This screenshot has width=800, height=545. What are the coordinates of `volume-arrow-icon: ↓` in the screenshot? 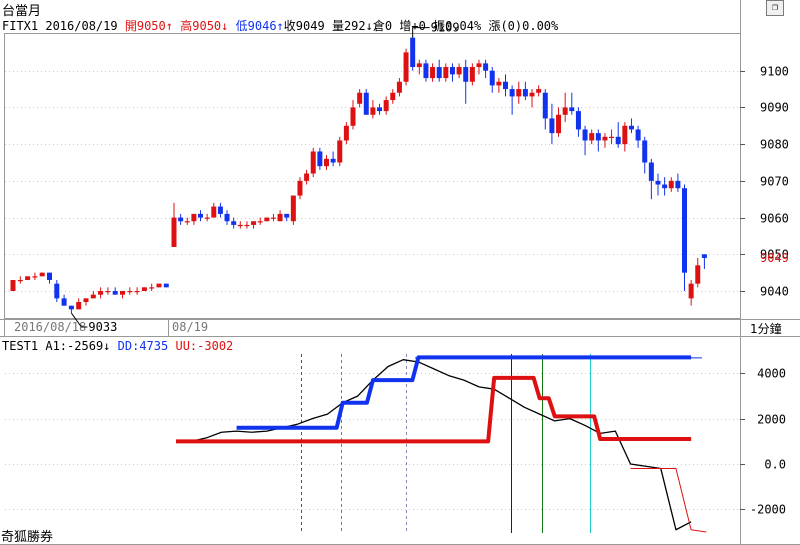 It's located at (369, 26).